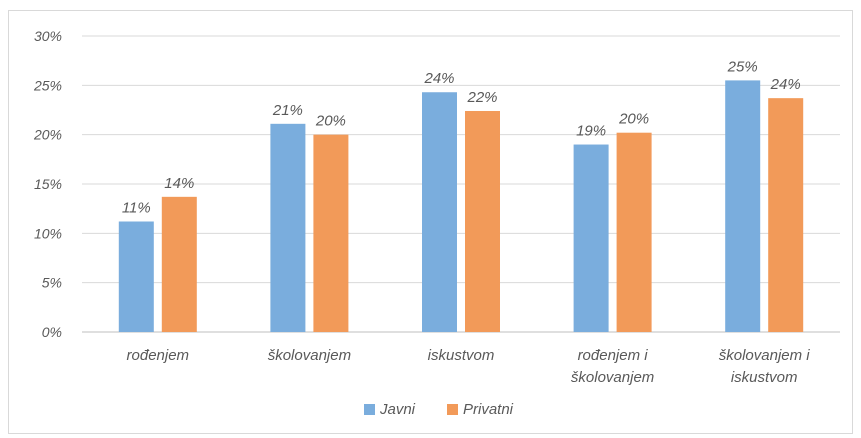 The width and height of the screenshot is (861, 438). I want to click on legend-label-javni: Javni, so click(397, 409).